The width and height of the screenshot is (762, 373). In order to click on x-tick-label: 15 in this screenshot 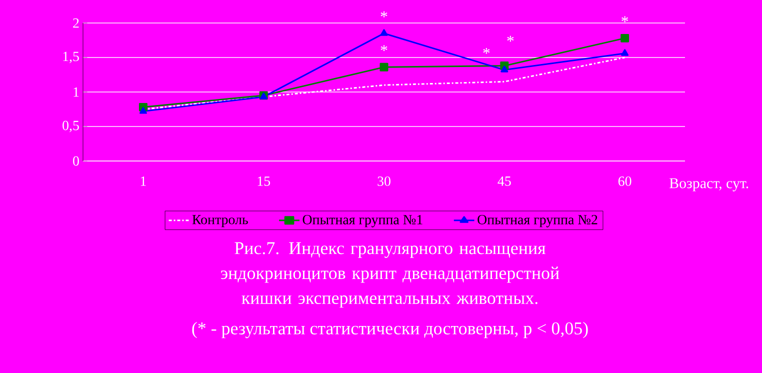, I will do `click(264, 181)`.